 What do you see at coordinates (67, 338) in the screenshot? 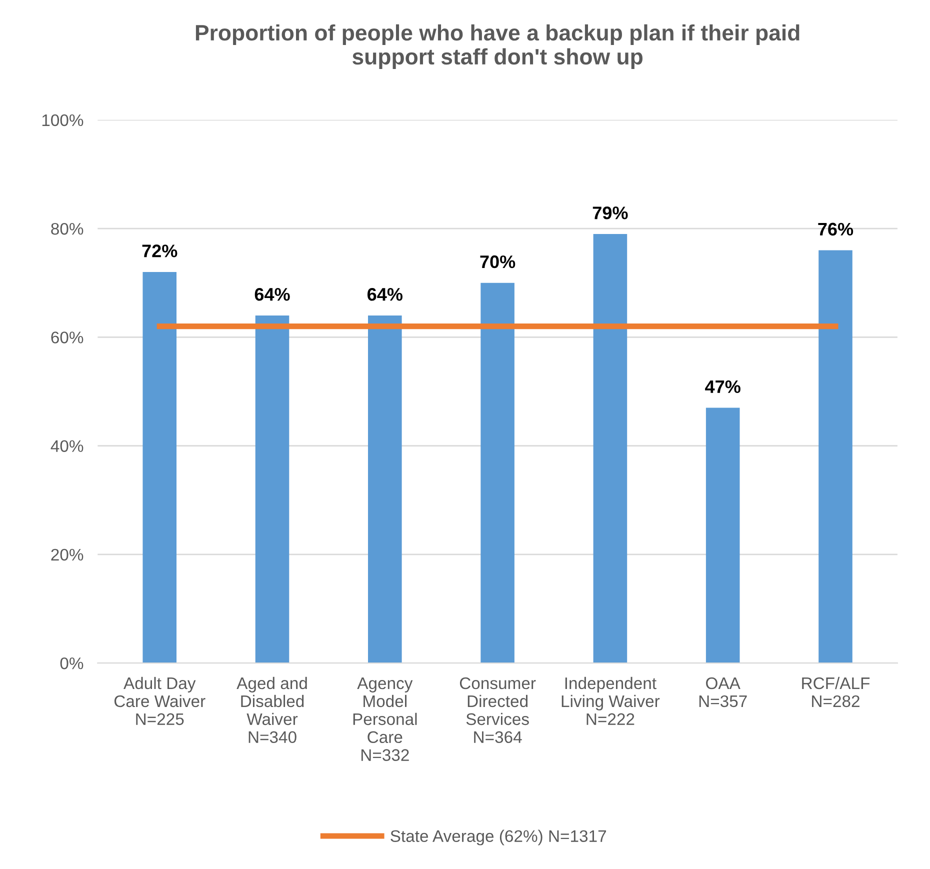
I see `y-tick-label: 60%` at bounding box center [67, 338].